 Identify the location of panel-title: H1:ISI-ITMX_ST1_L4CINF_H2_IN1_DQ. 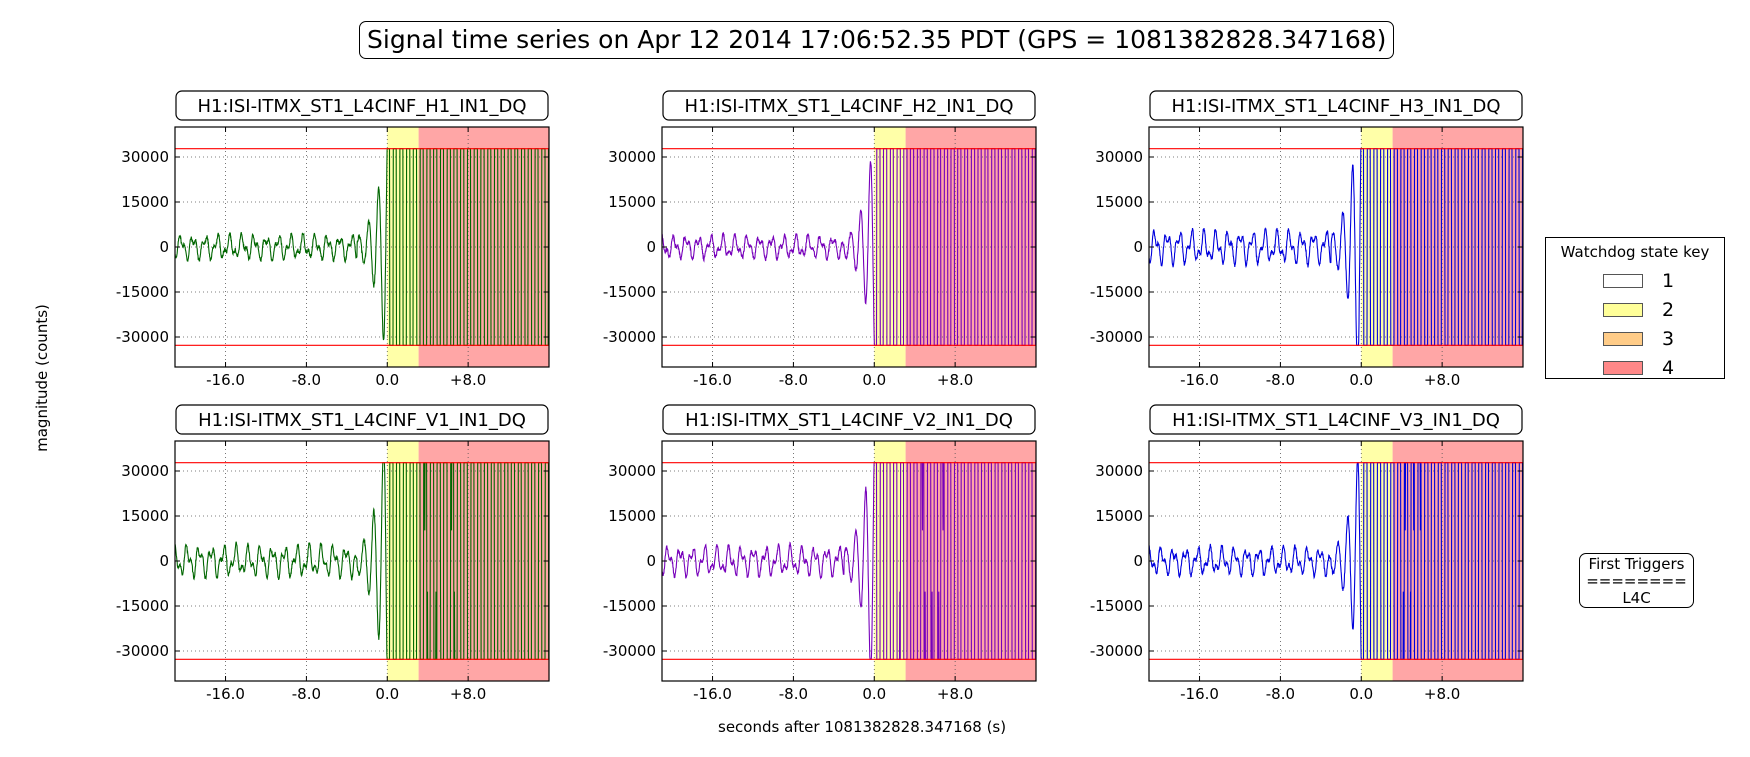
(848, 106).